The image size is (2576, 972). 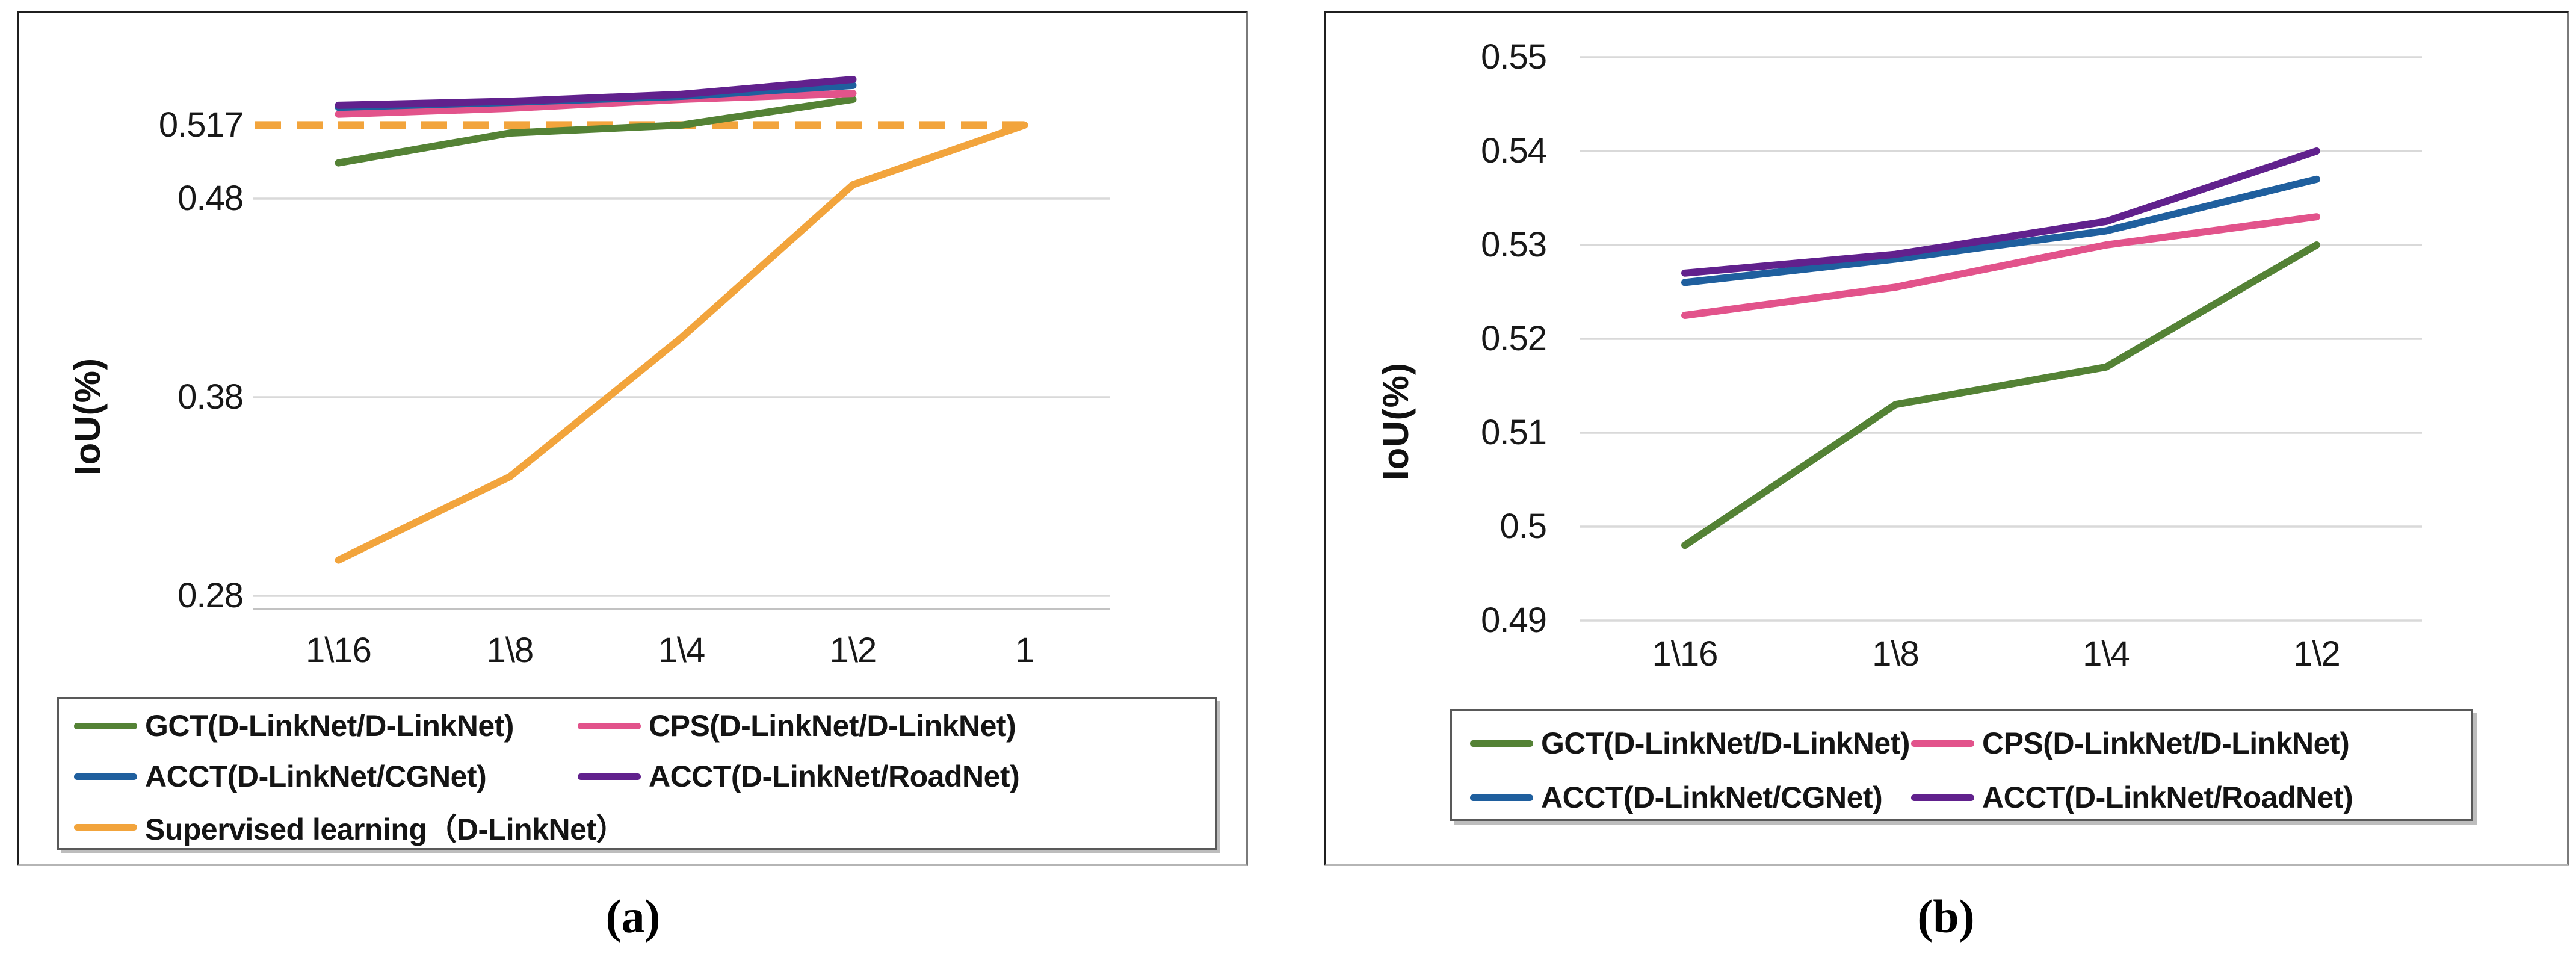 What do you see at coordinates (681, 342) in the screenshot?
I see `series-line-supervised-learning-d-linknet-` at bounding box center [681, 342].